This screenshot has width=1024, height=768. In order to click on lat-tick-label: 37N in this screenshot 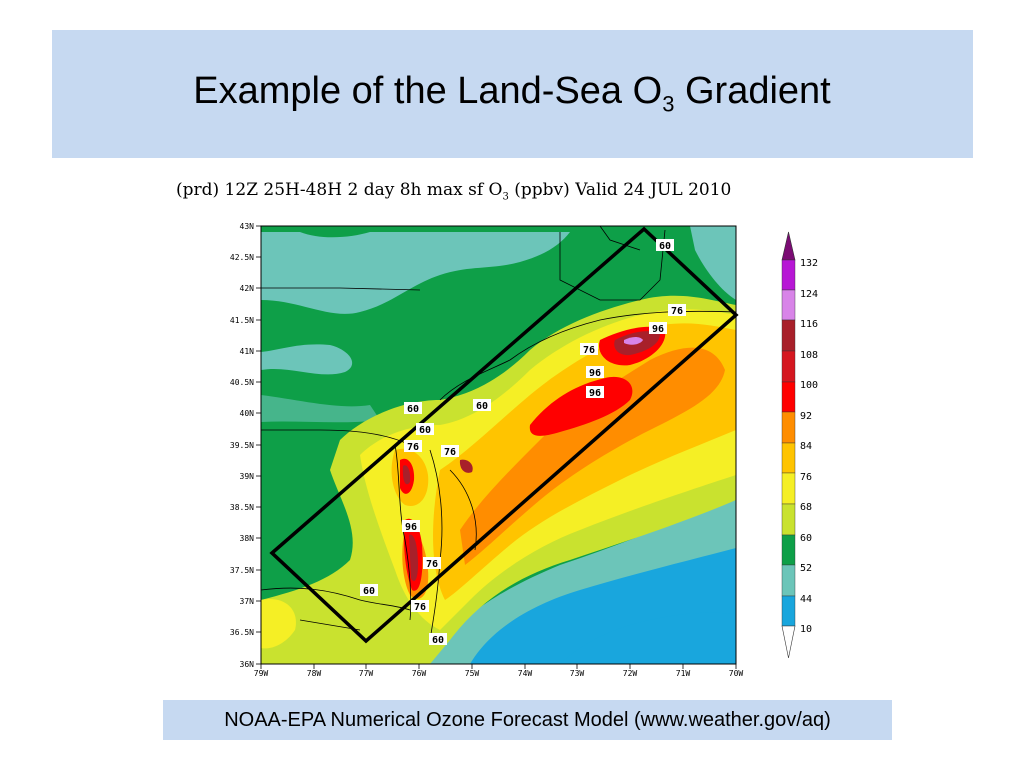, I will do `click(247, 601)`.